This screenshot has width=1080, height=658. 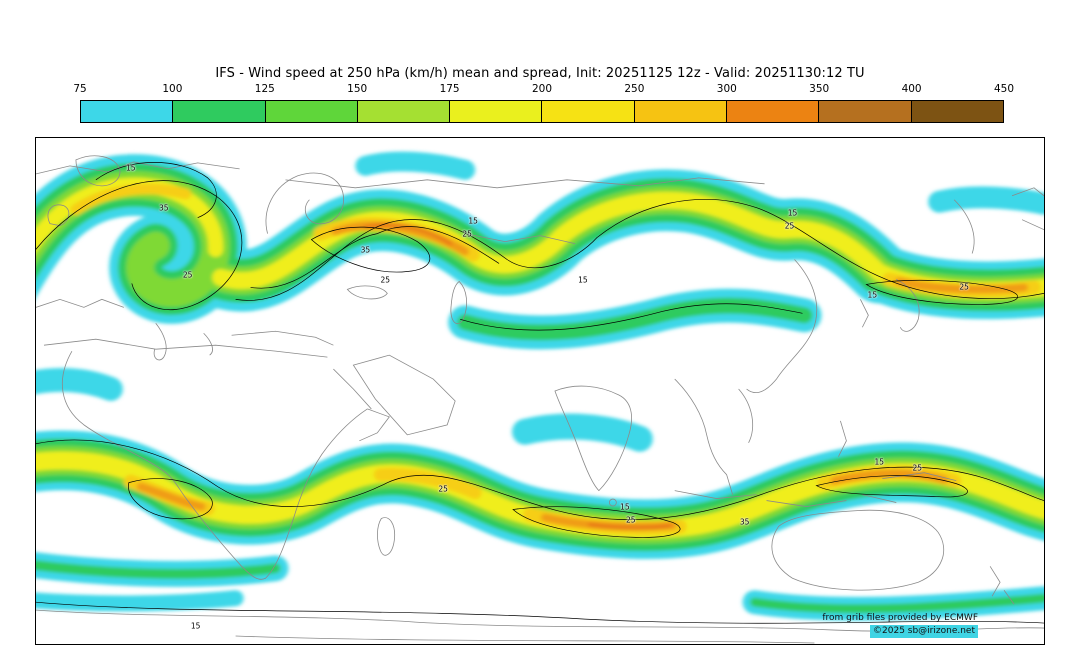 What do you see at coordinates (449, 89) in the screenshot?
I see `colorbar-tick: 175` at bounding box center [449, 89].